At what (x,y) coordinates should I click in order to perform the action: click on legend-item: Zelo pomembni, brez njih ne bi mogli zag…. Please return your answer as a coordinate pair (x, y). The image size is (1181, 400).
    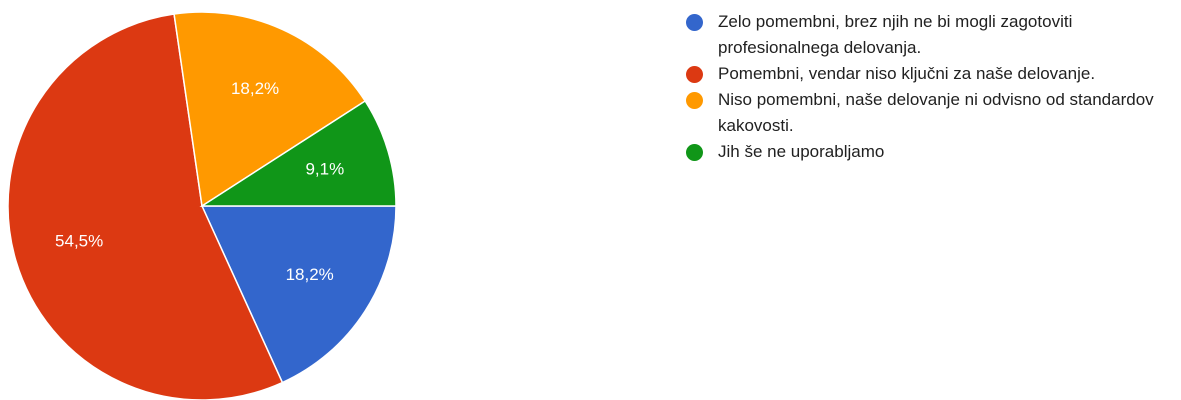
    Looking at the image, I should click on (931, 35).